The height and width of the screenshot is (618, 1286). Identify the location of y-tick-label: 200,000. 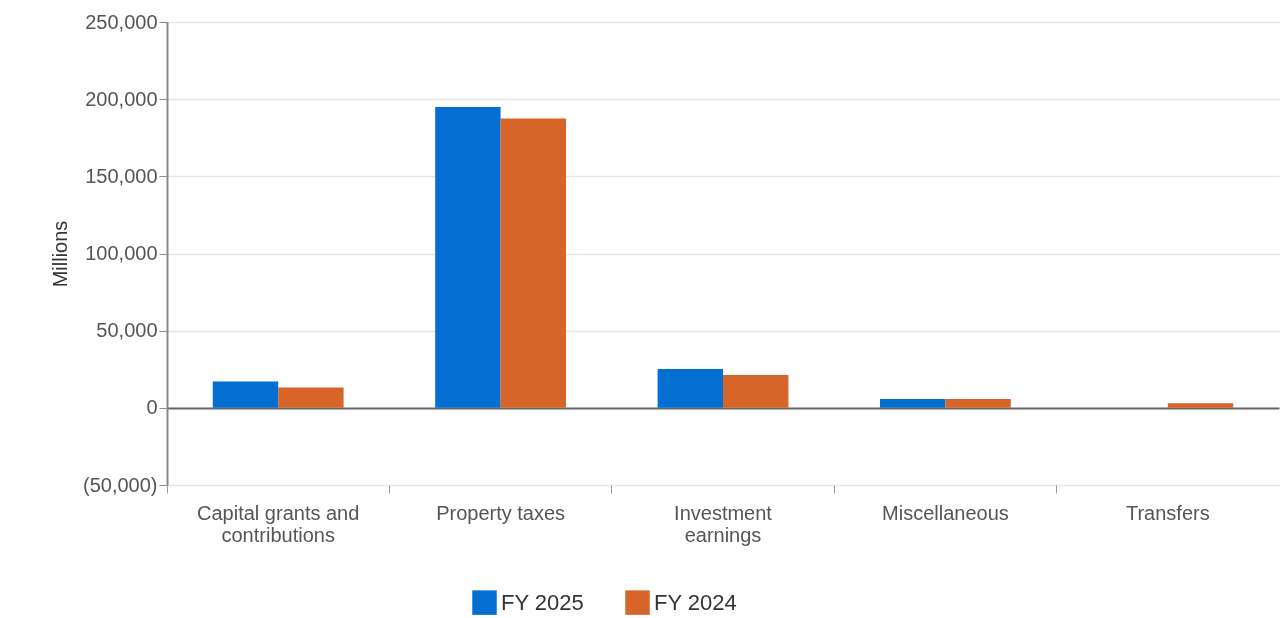
(121, 98).